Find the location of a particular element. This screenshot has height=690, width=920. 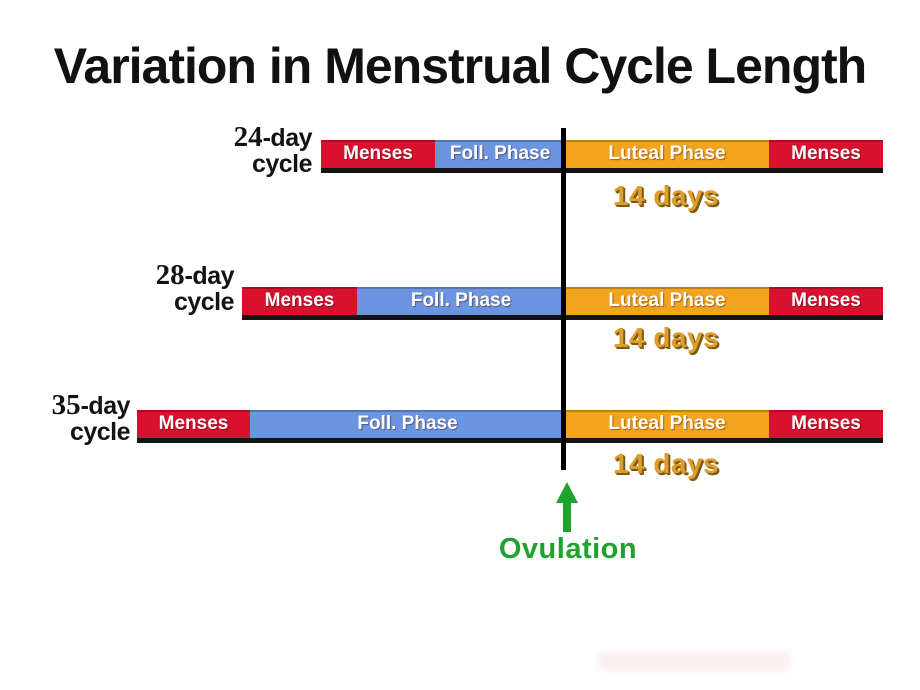

cycle-label-28-day: 28-day cycle is located at coordinates (195, 287).